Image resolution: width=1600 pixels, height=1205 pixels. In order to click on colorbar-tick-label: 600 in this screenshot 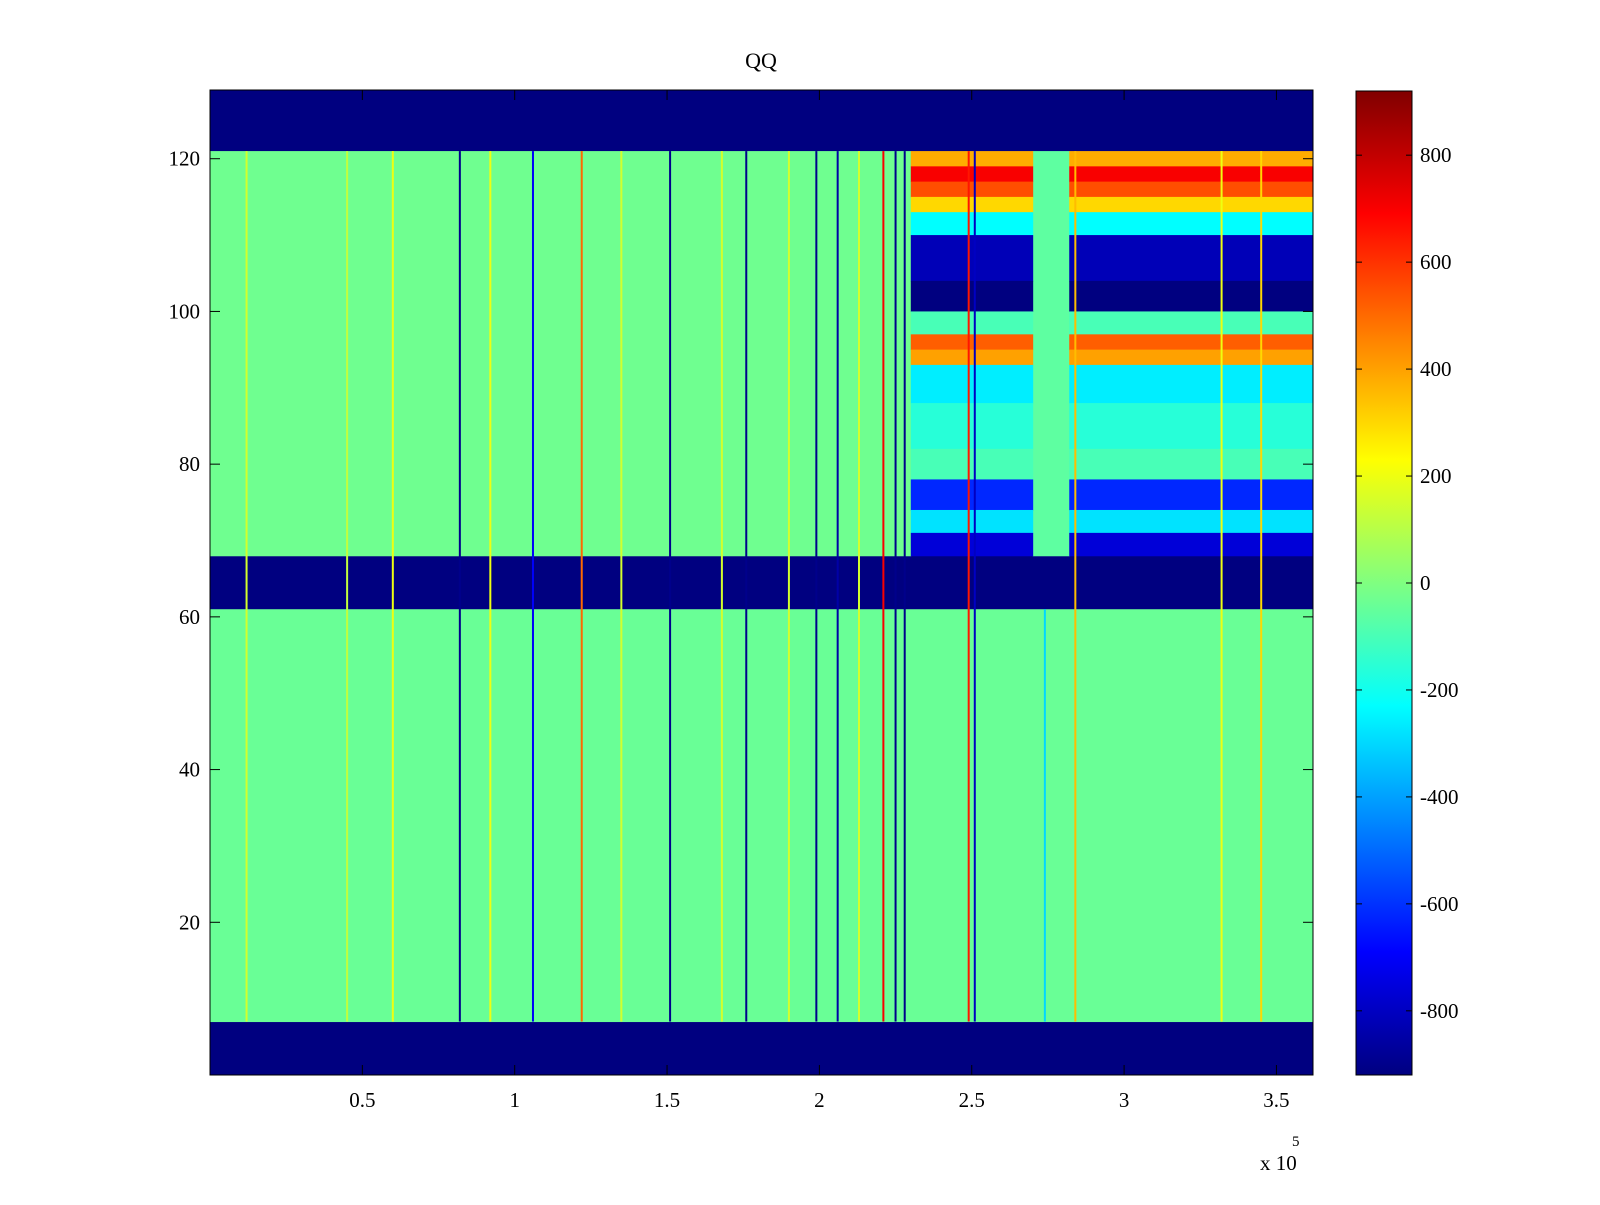, I will do `click(1436, 262)`.